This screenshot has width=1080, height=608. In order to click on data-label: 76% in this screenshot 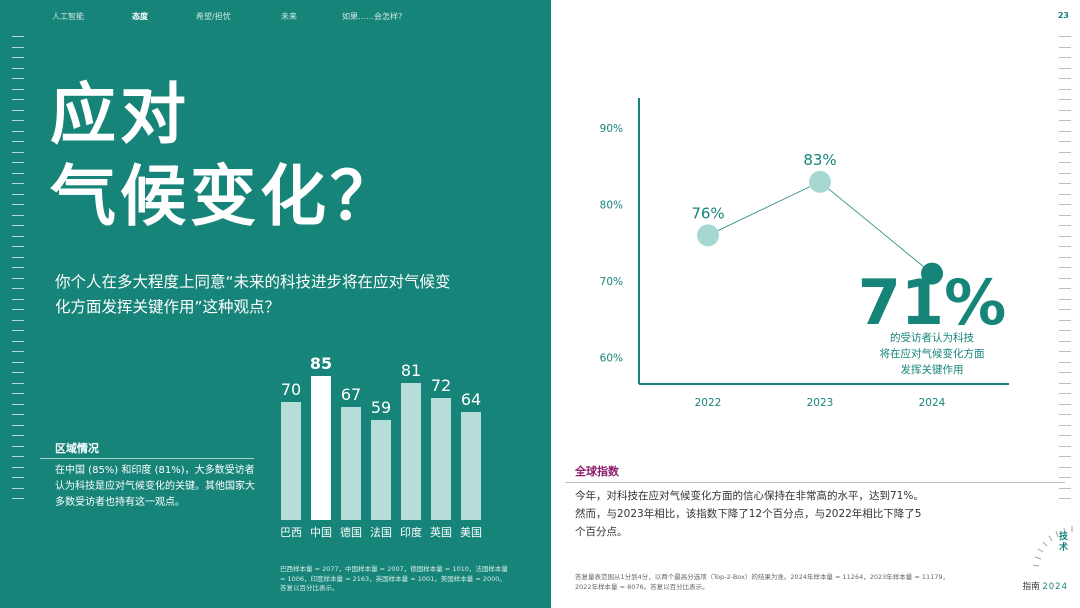, I will do `click(707, 213)`.